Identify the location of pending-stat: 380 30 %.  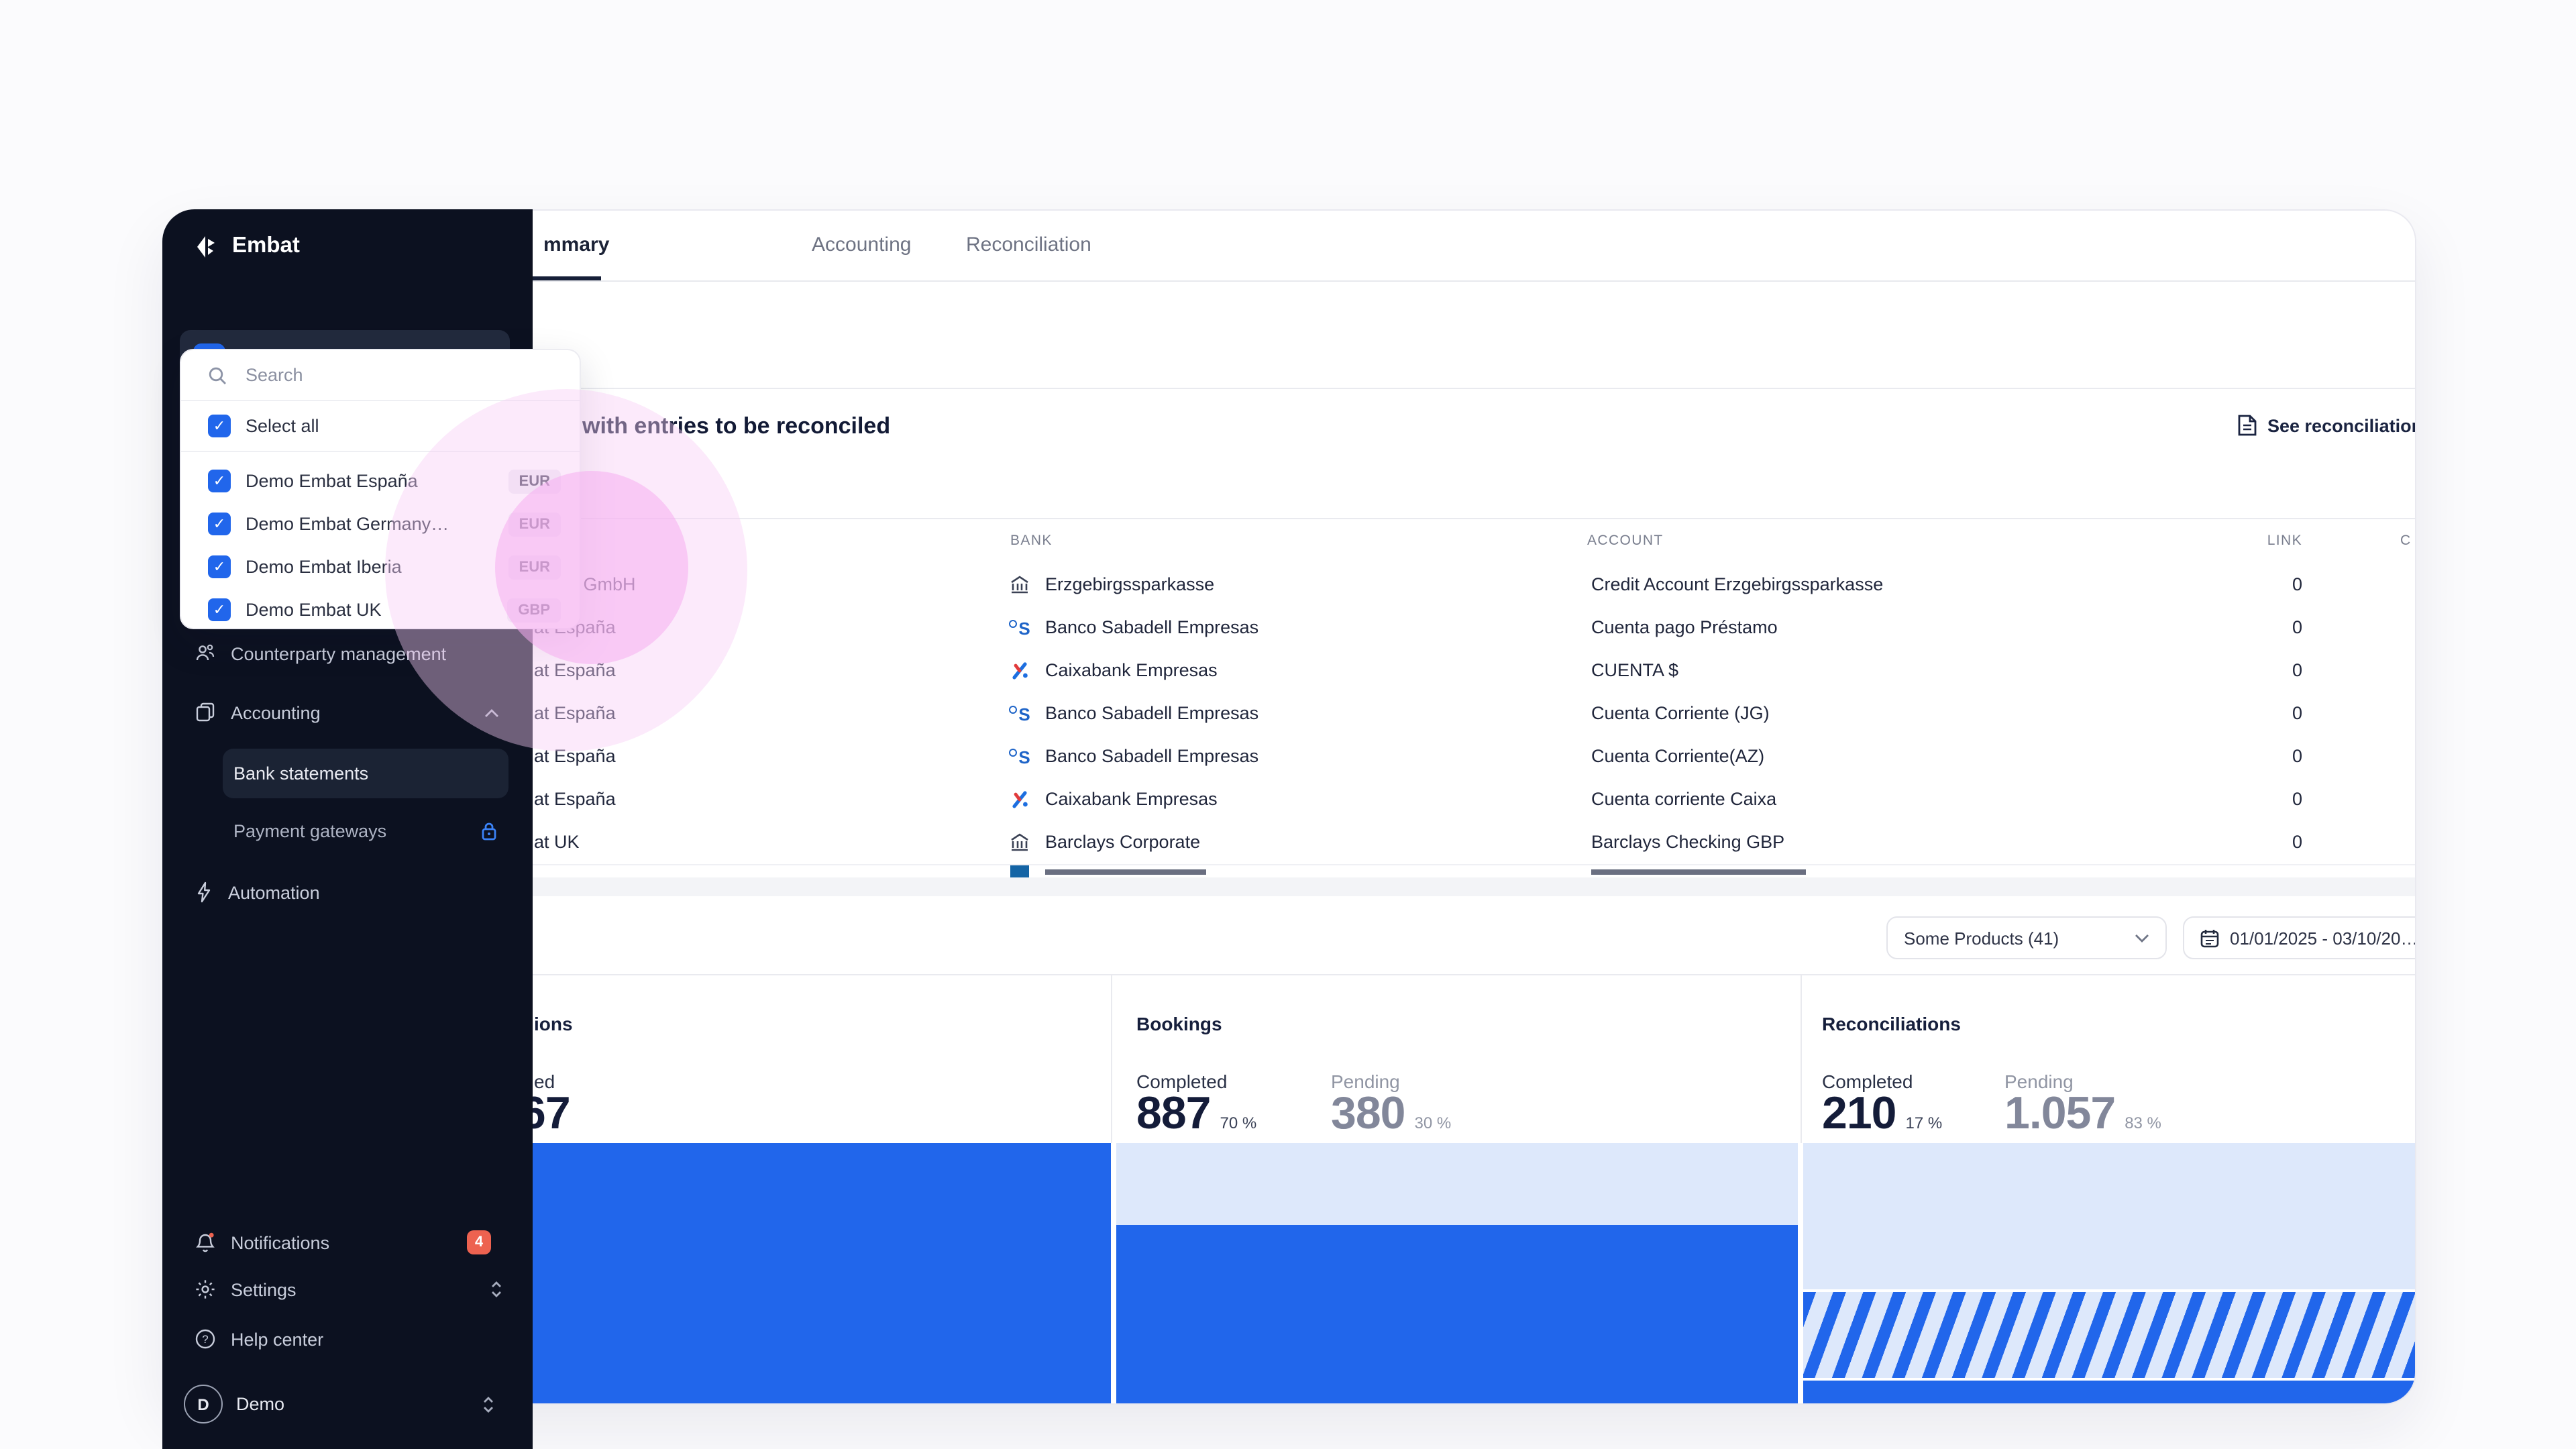
(1391, 1114).